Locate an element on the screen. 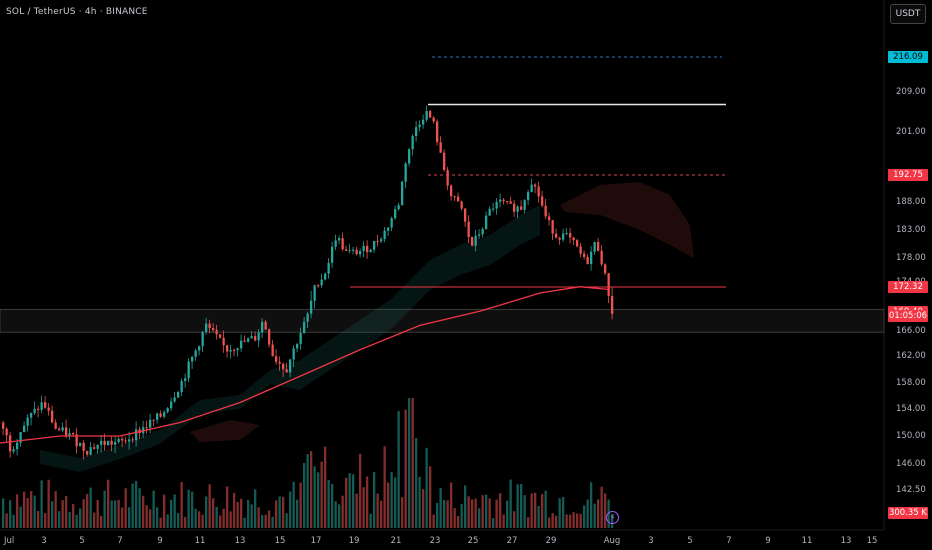 The image size is (932, 550). price-tick: 166.00 is located at coordinates (911, 331).